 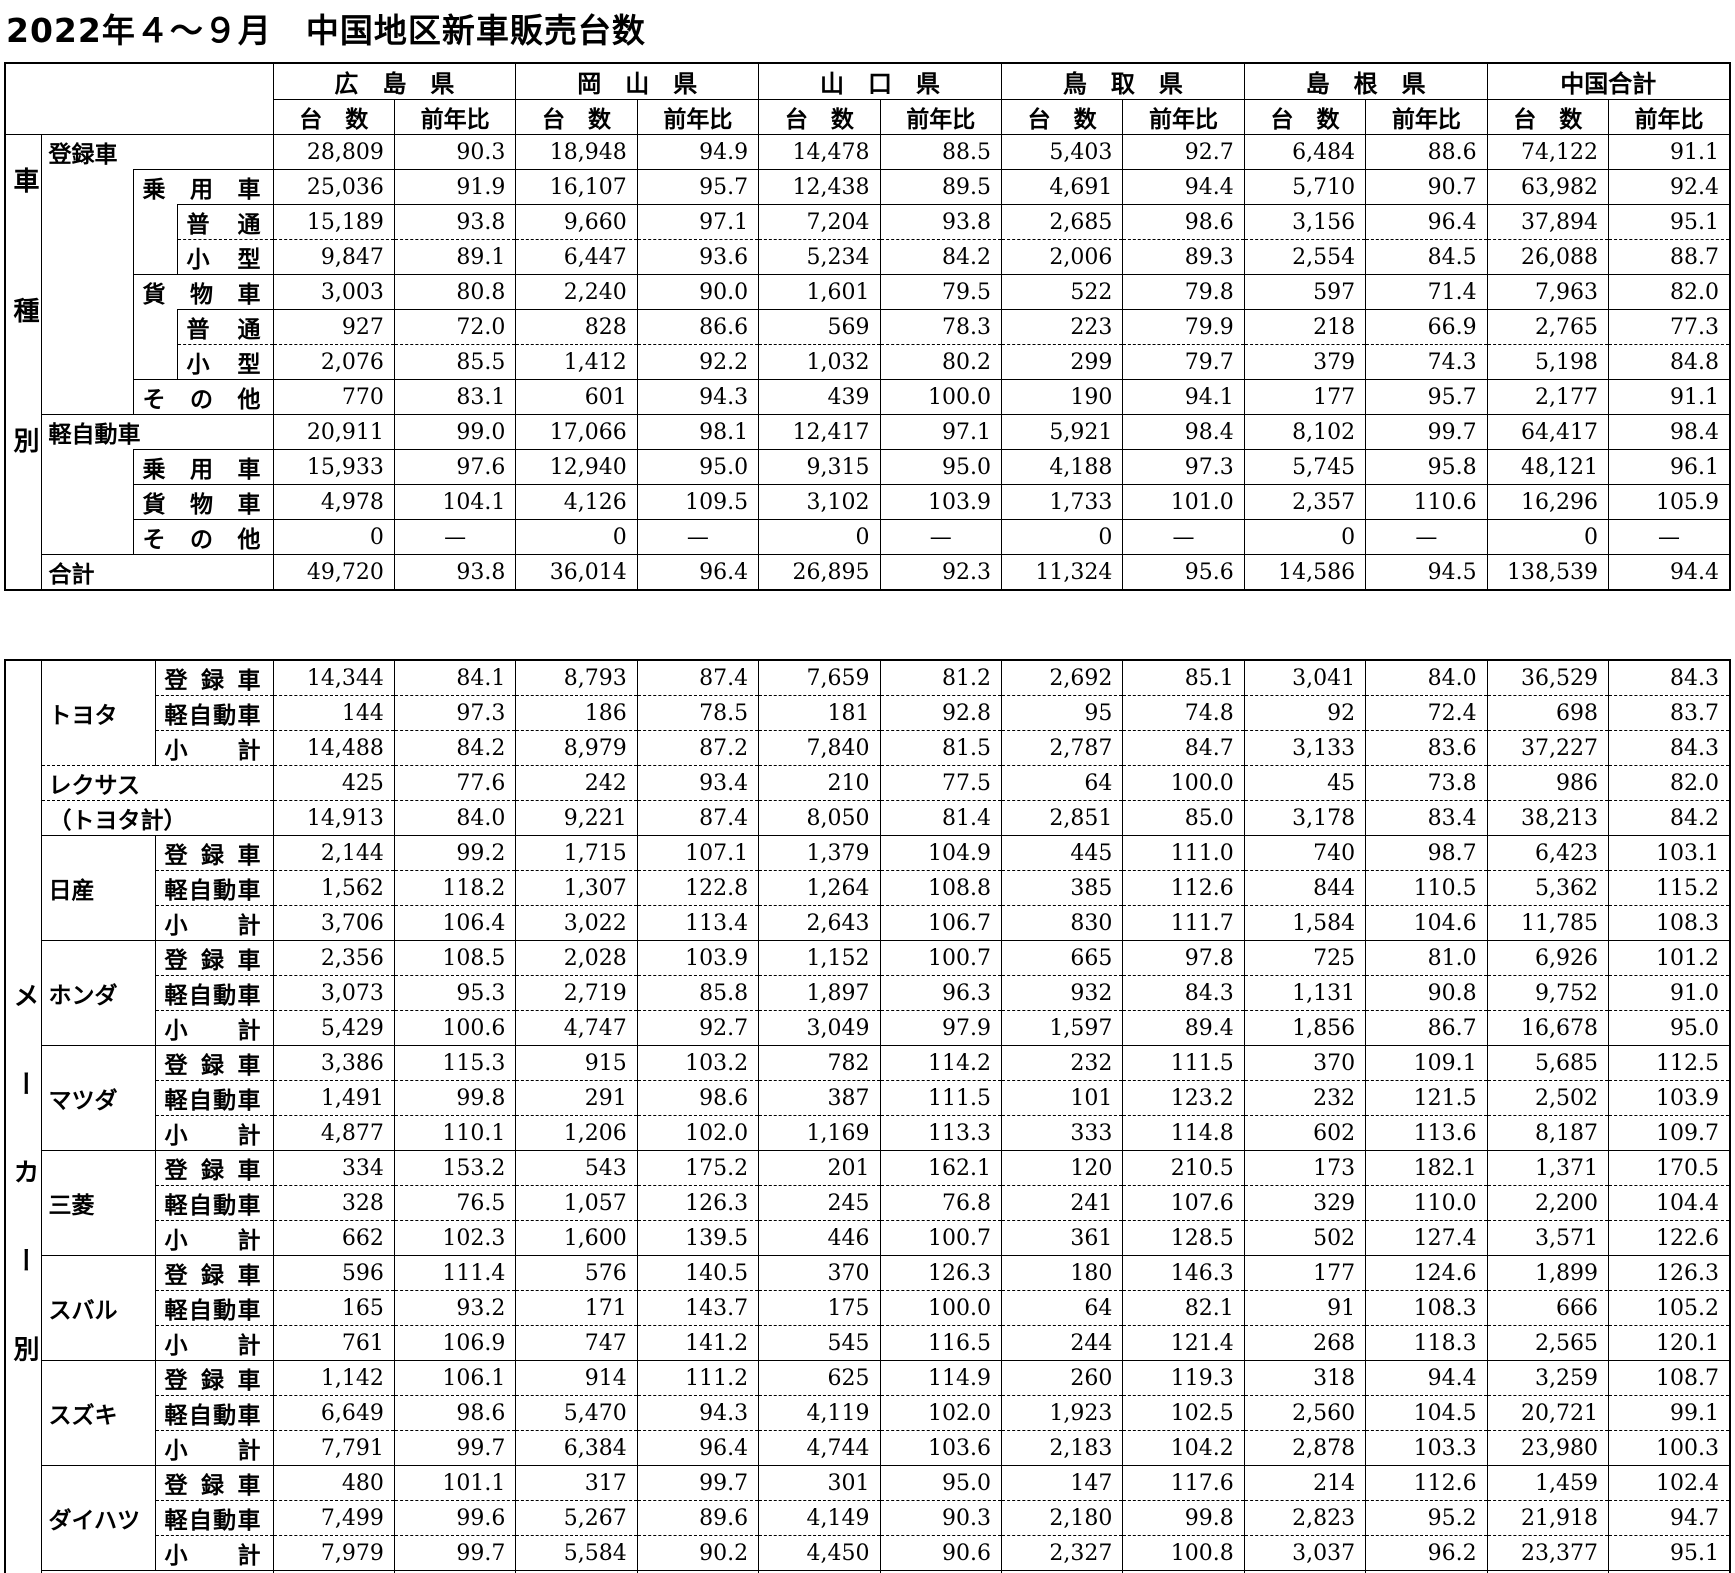 What do you see at coordinates (576, 853) in the screenshot?
I see `value-cell: 1,715` at bounding box center [576, 853].